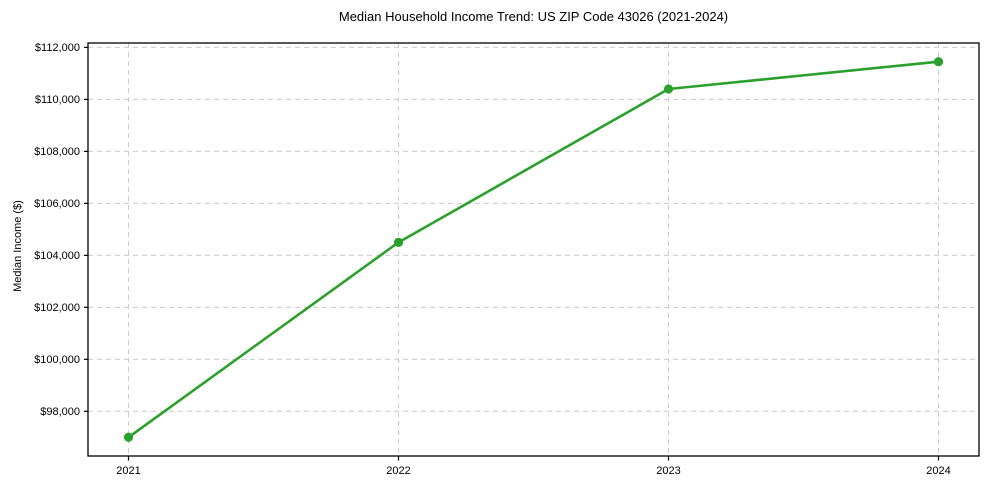 The height and width of the screenshot is (490, 989). What do you see at coordinates (57, 308) in the screenshot?
I see `y-tick-label: $102,000` at bounding box center [57, 308].